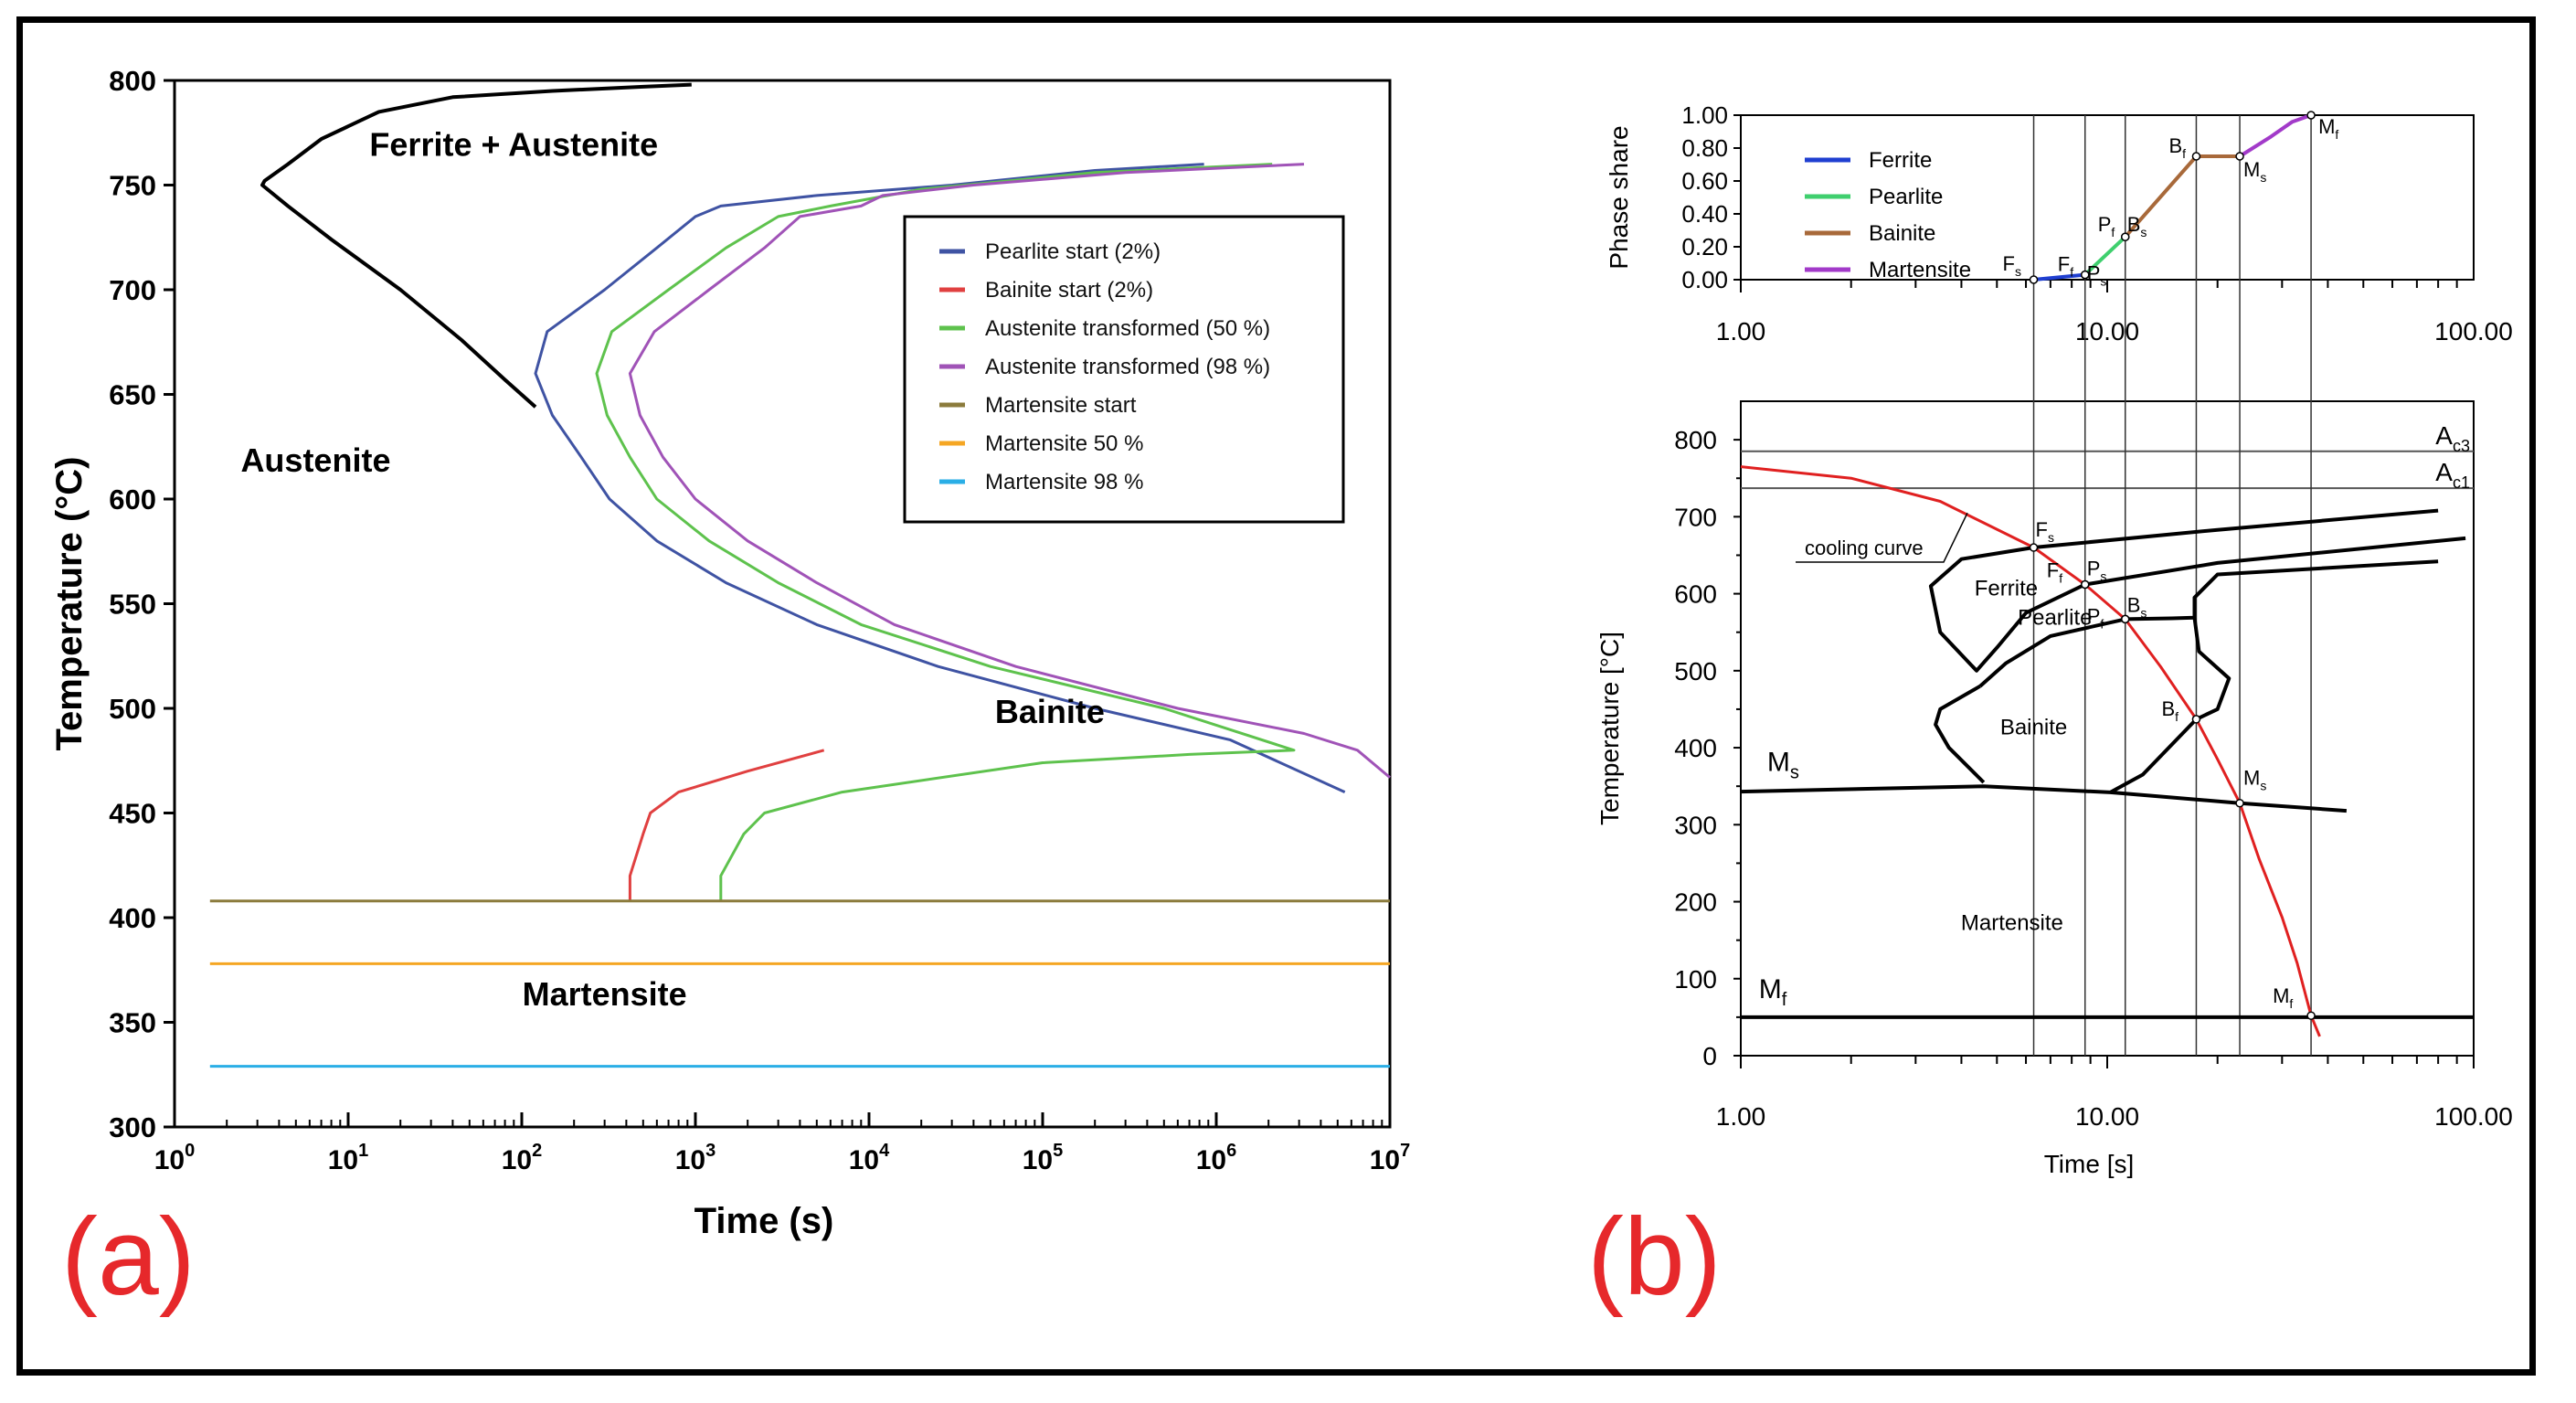 The image size is (2576, 1403). What do you see at coordinates (1783, 764) in the screenshot?
I see `line-label: Ms` at bounding box center [1783, 764].